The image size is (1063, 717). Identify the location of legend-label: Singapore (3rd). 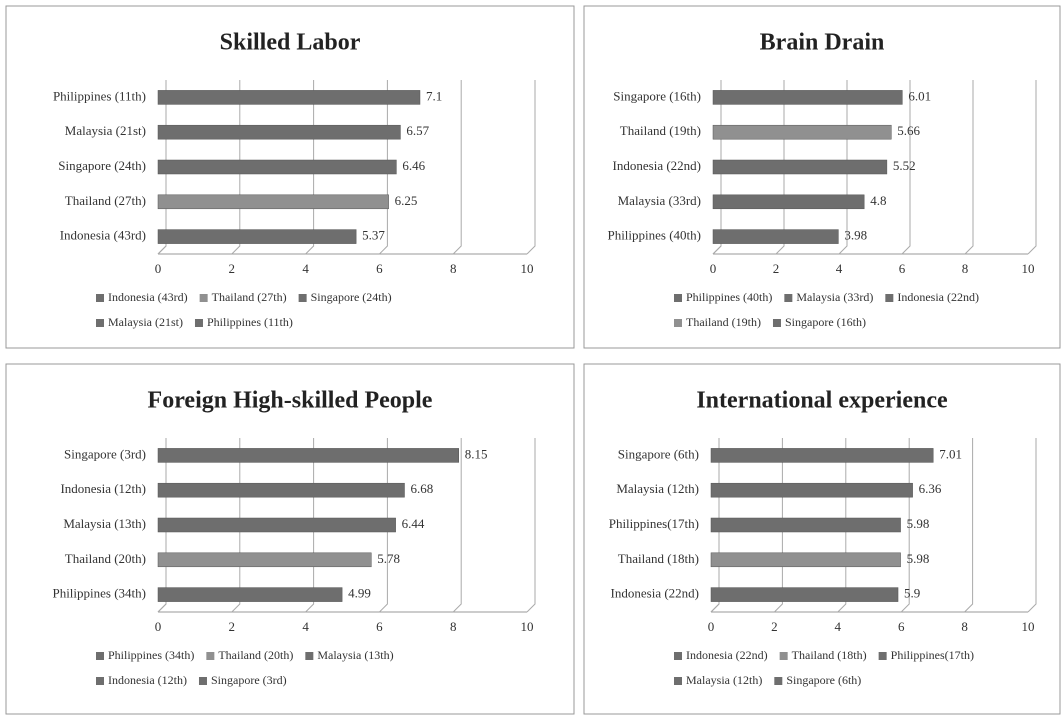
(249, 680).